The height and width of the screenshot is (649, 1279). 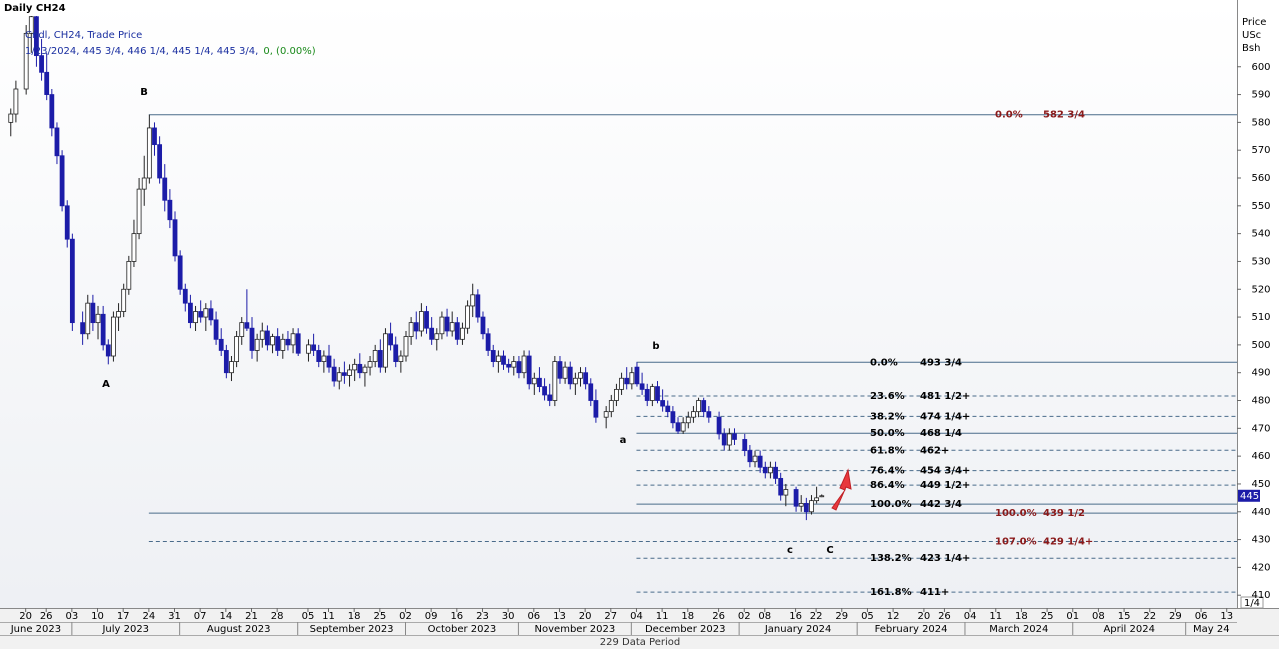 I want to click on y-tick-label: 590, so click(x=1260, y=95).